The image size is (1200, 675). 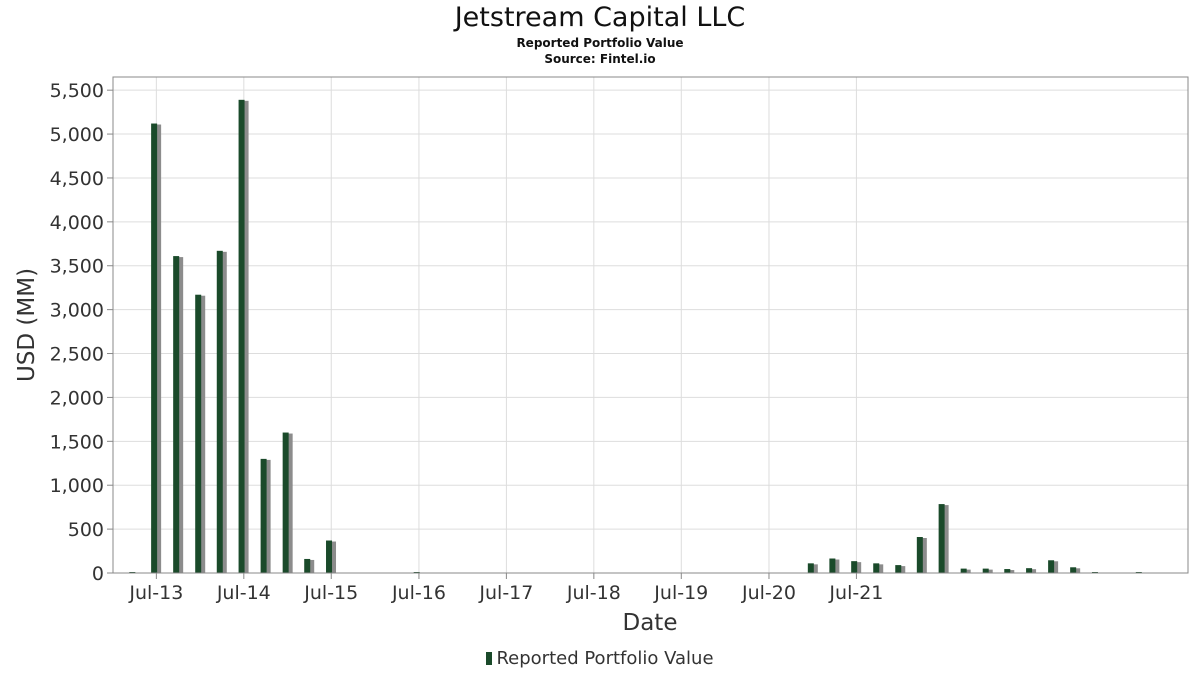 I want to click on chart-source: Source: Fintel.io, so click(x=600, y=59).